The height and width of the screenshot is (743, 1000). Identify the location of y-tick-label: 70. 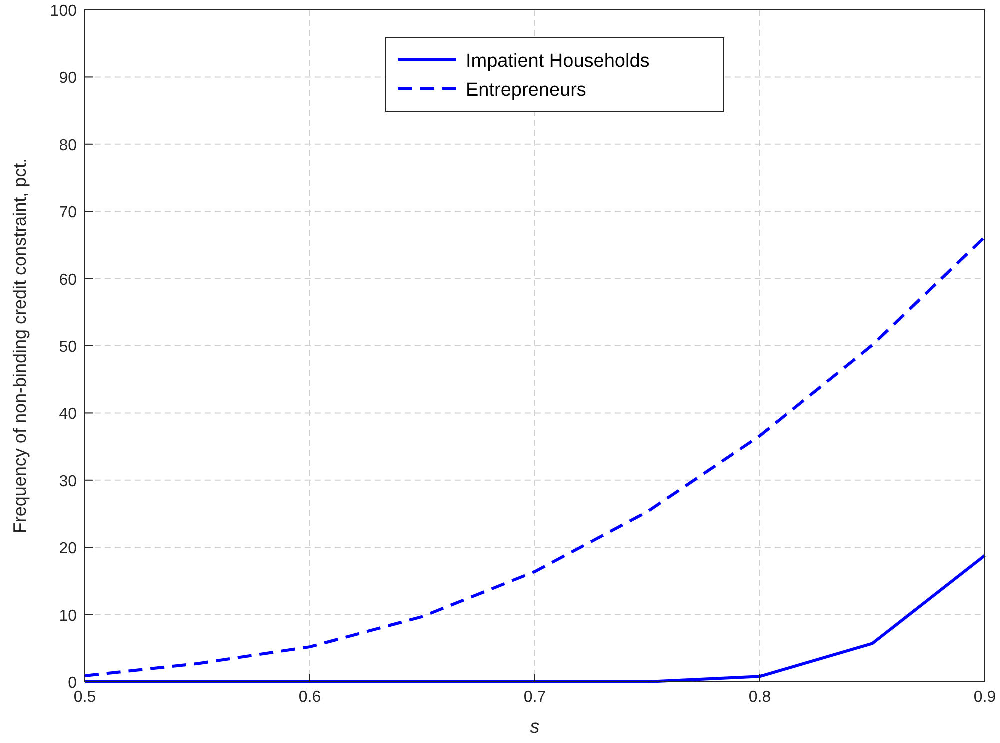
(68, 213).